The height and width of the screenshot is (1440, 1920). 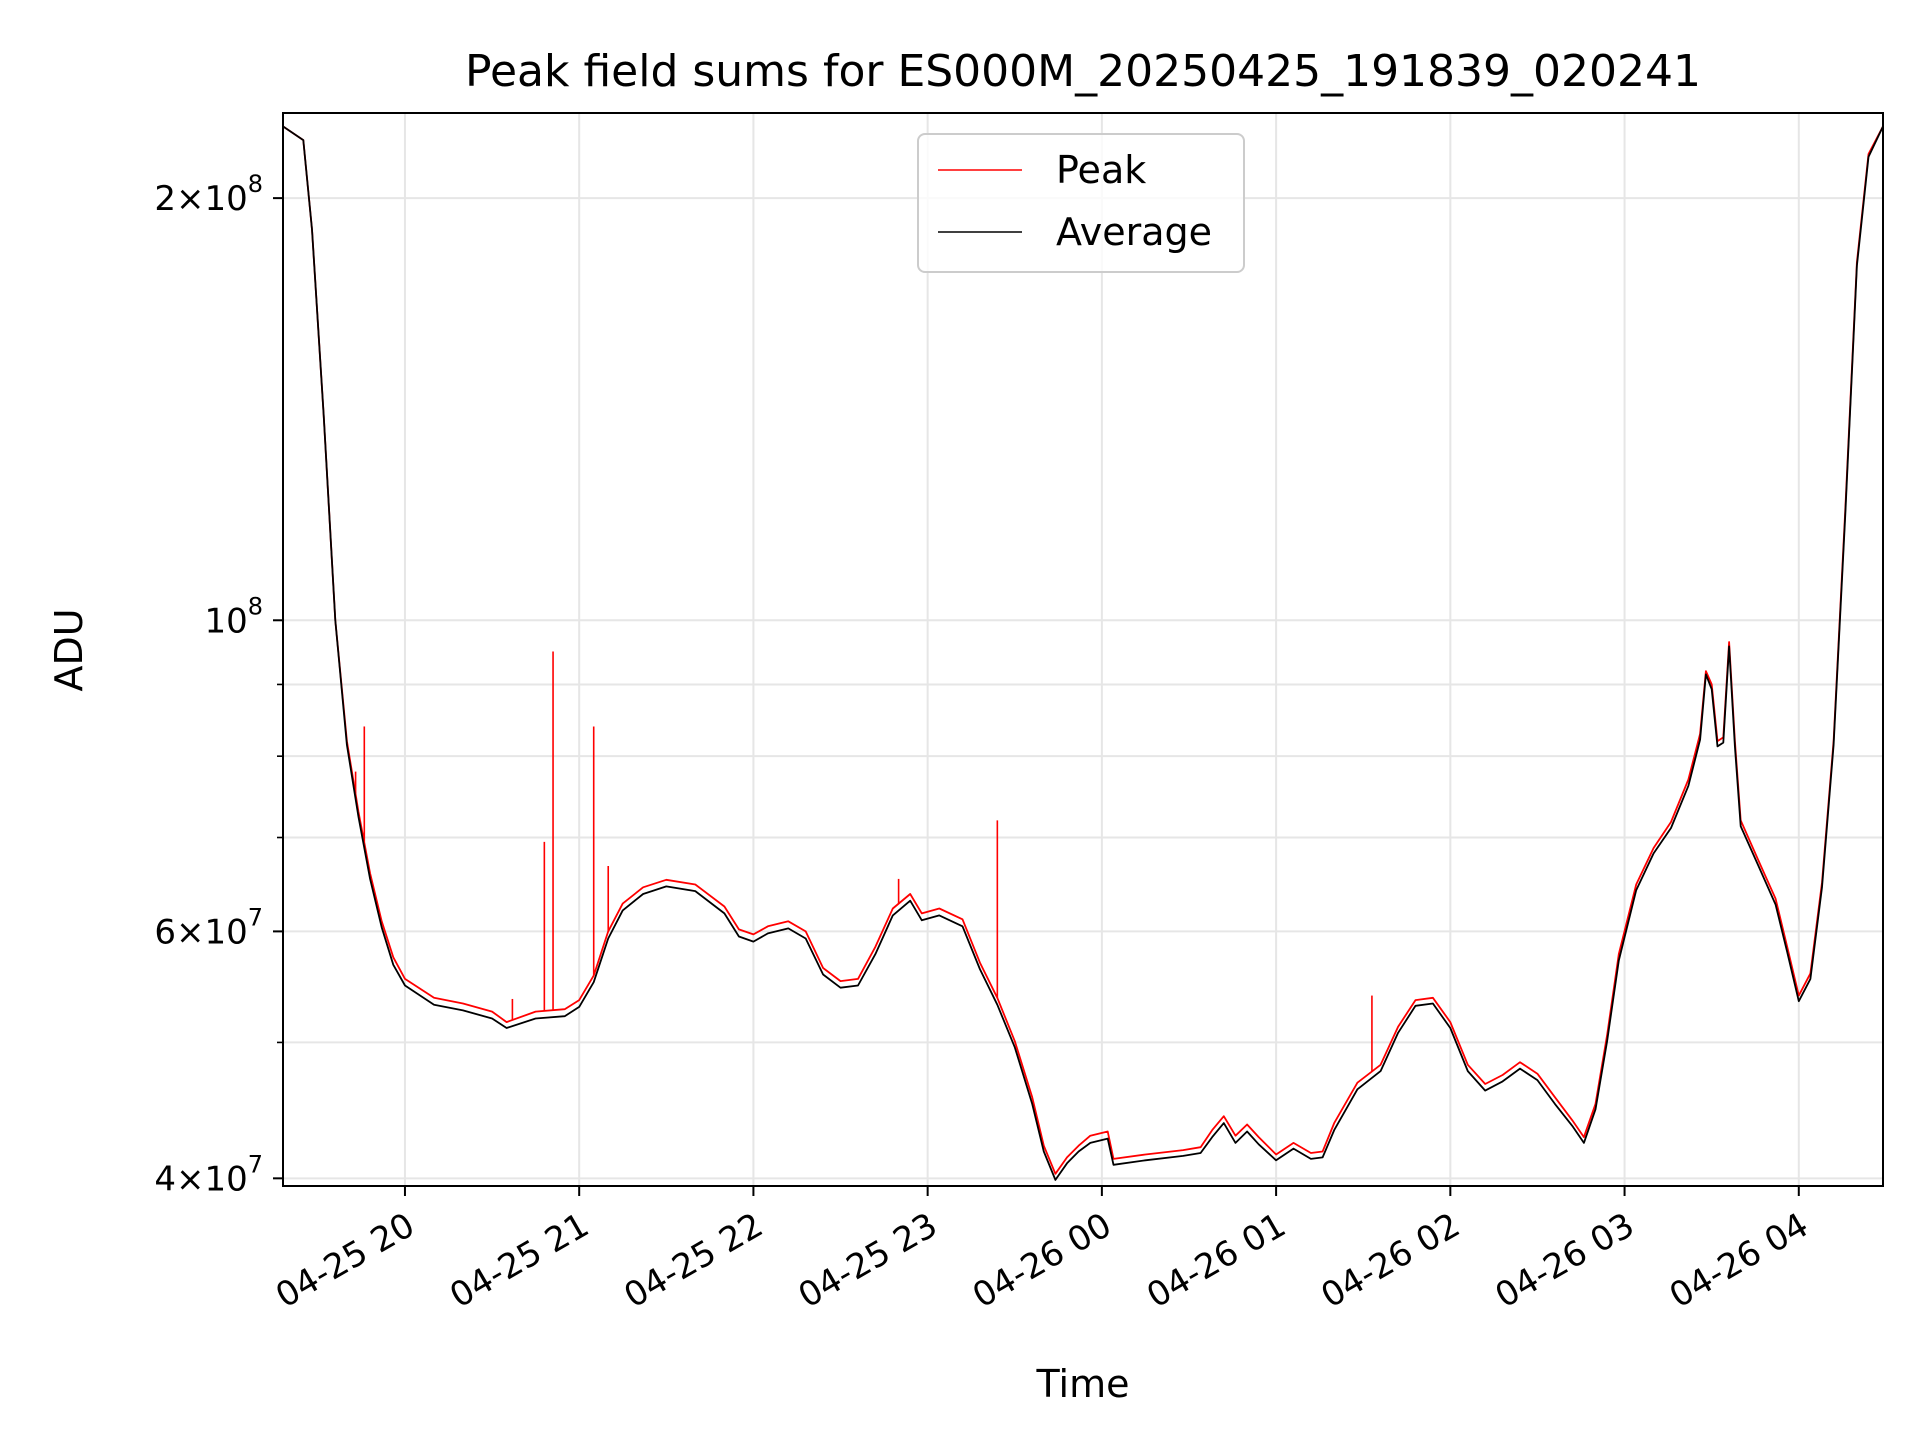 I want to click on y-tick-label: 2×10⁸, so click(x=208, y=194).